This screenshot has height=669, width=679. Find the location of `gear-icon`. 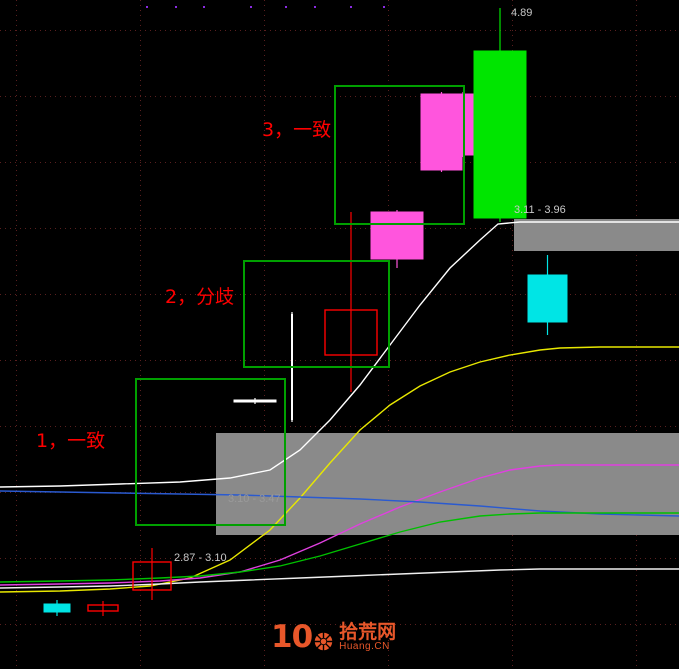

gear-icon is located at coordinates (324, 641).